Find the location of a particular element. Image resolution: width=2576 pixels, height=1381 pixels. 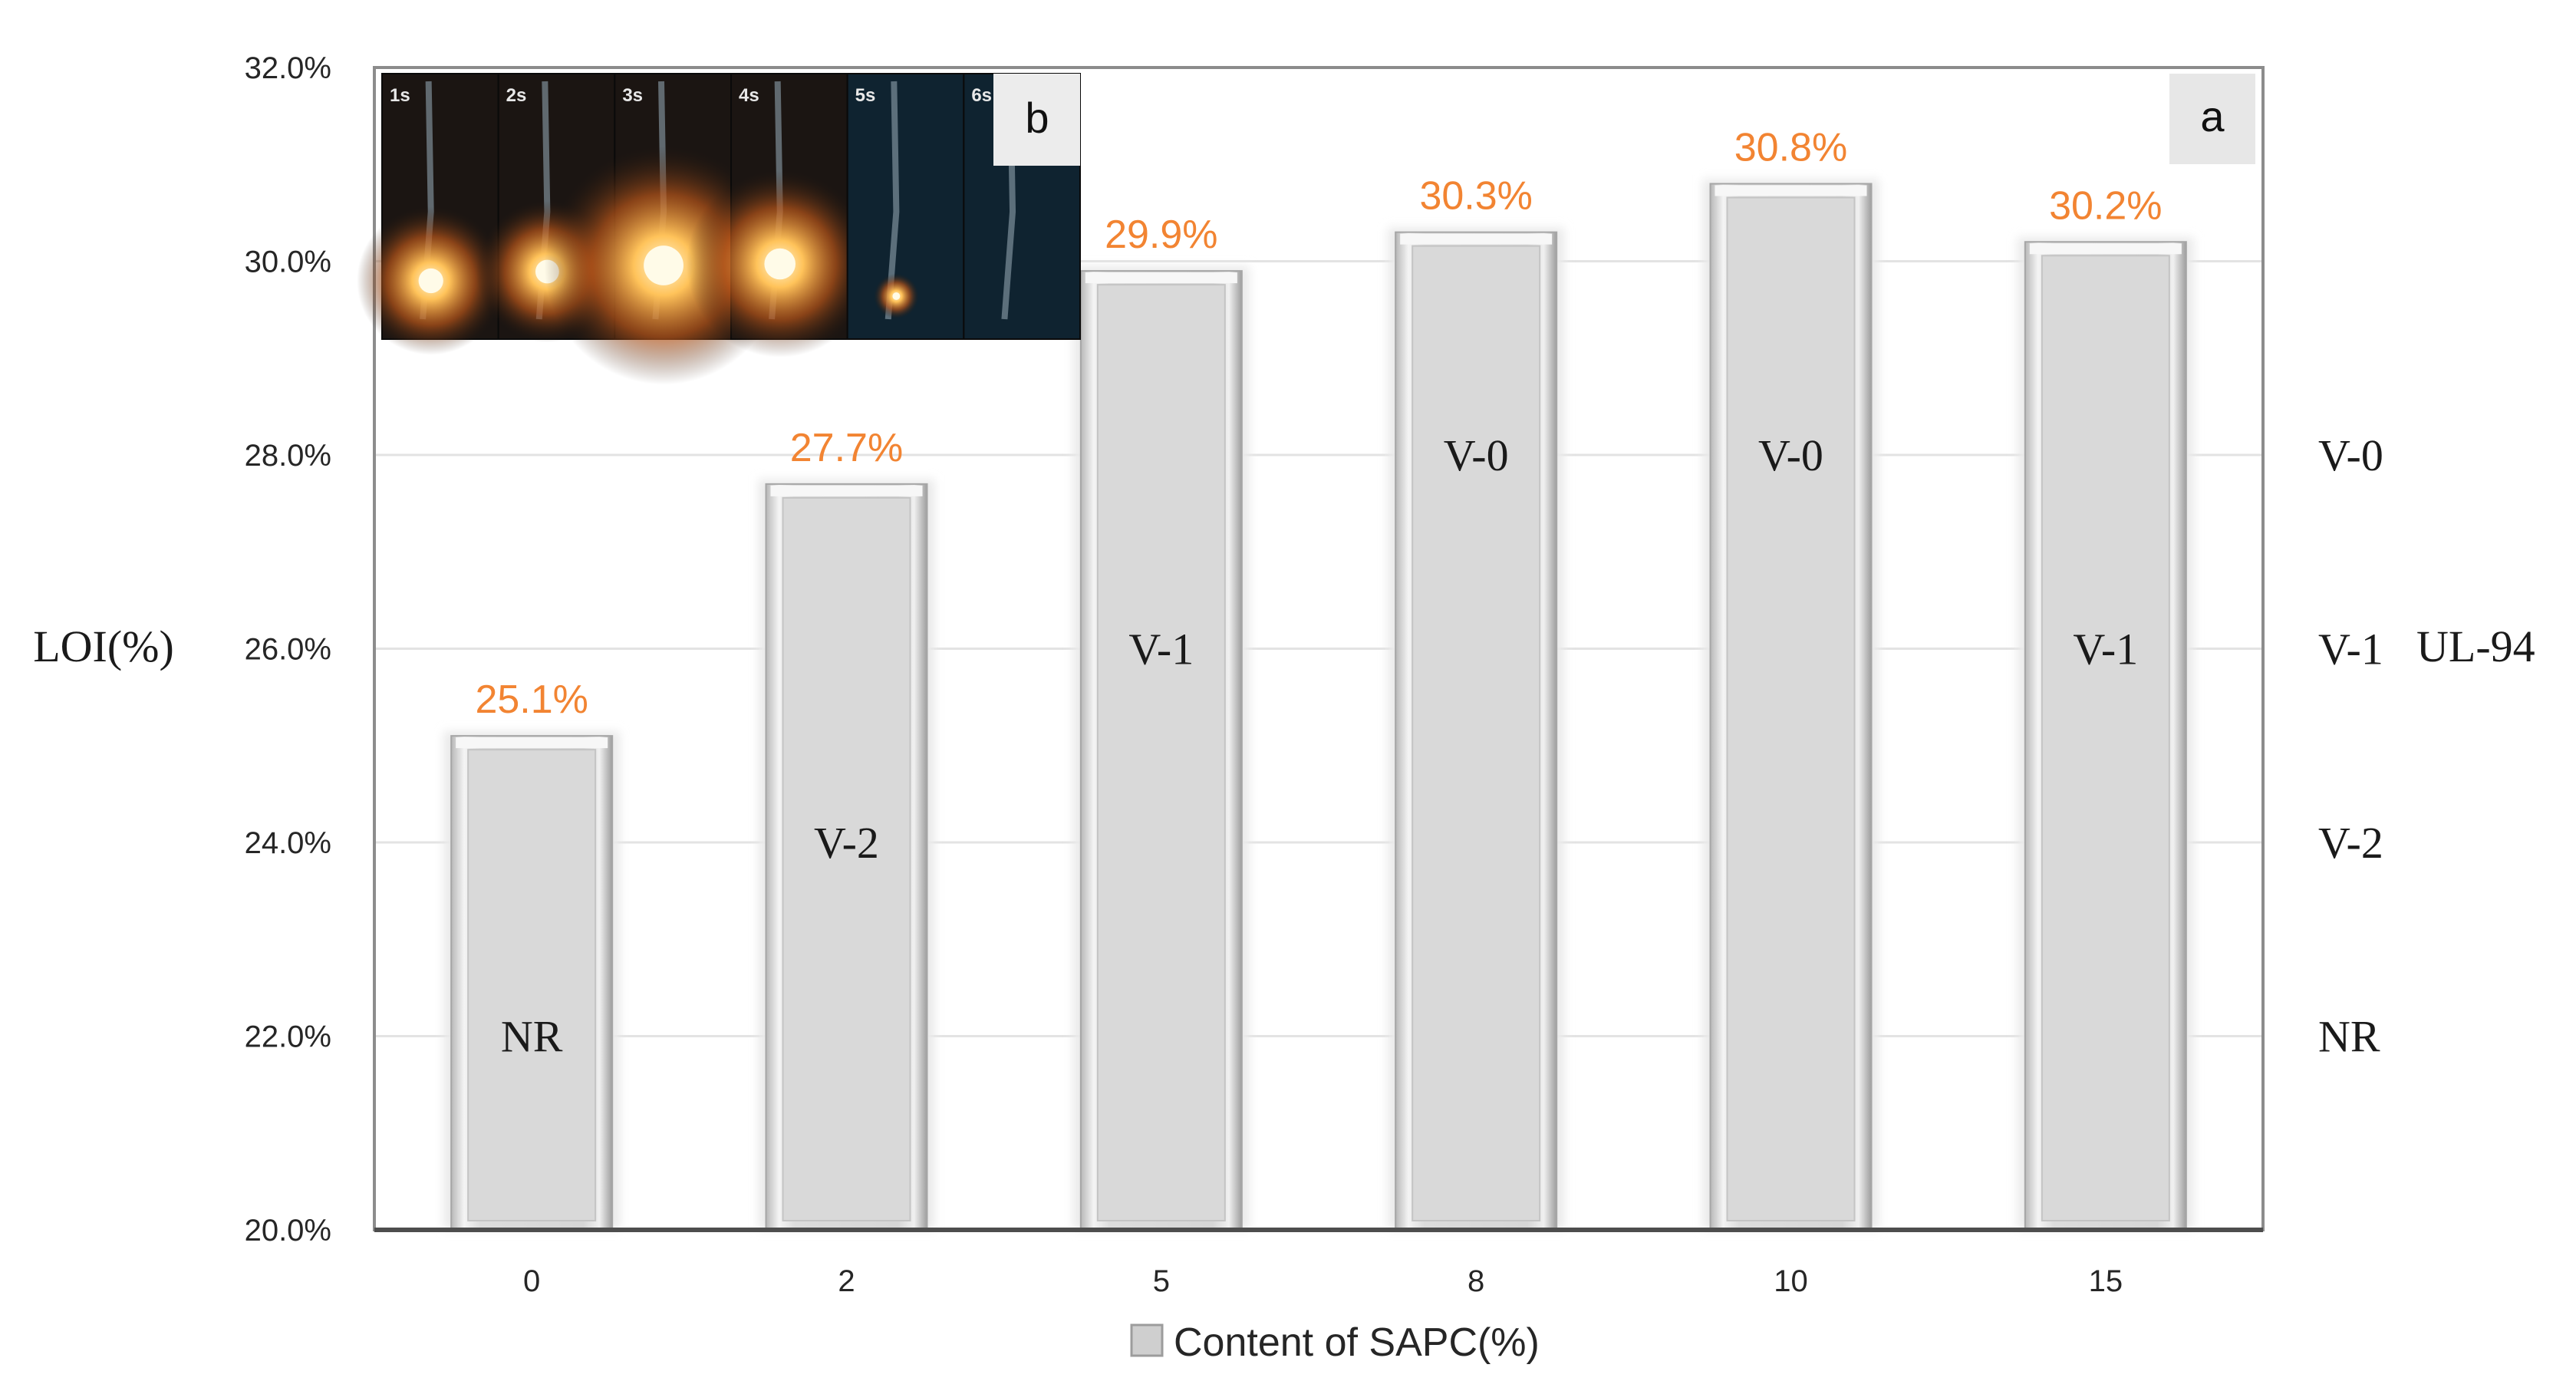

frame-time-label: 5s is located at coordinates (865, 96).